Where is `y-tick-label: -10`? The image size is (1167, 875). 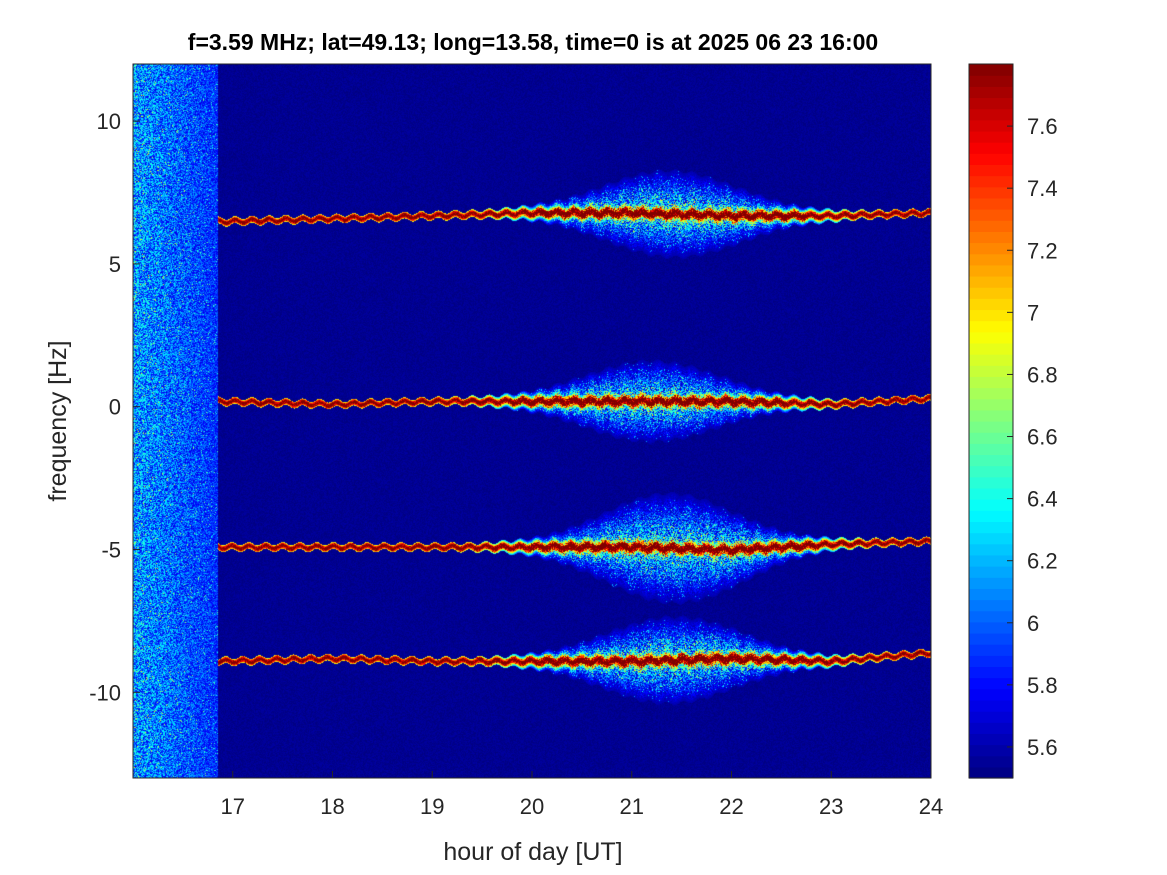 y-tick-label: -10 is located at coordinates (105, 692).